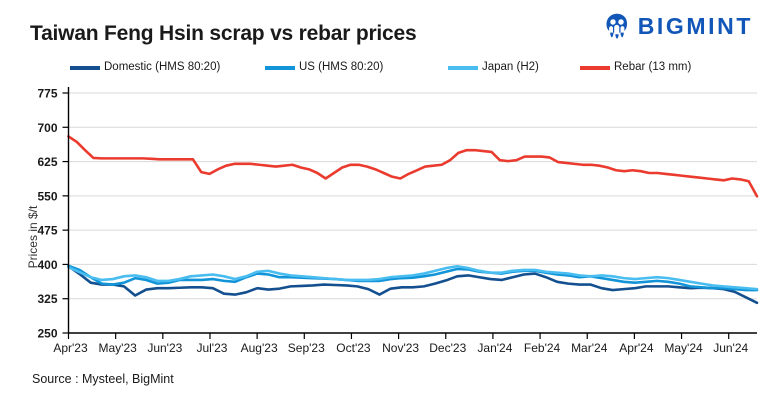  Describe the element at coordinates (589, 348) in the screenshot. I see `x-tick-label: Mar'24` at that location.